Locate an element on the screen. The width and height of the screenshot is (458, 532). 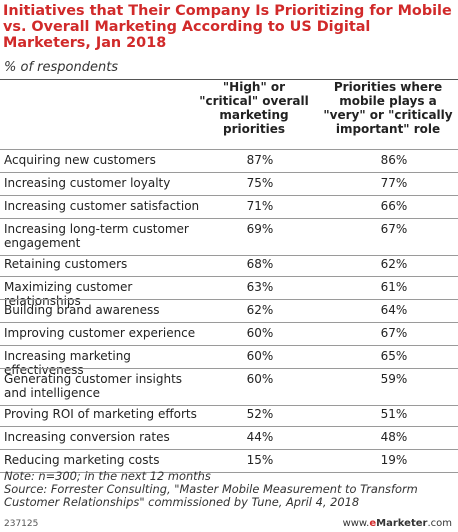
value-mobile: 86% is located at coordinates (394, 160).